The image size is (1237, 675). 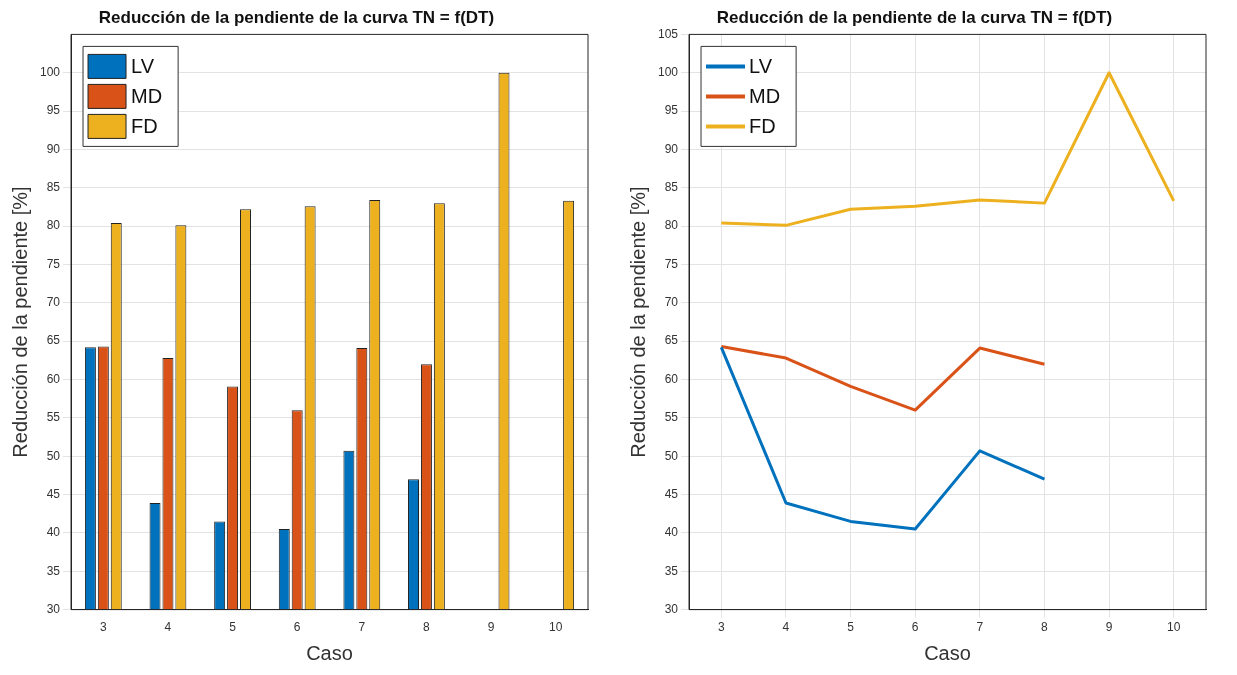 I want to click on y-tick-label: 105, so click(x=668, y=33).